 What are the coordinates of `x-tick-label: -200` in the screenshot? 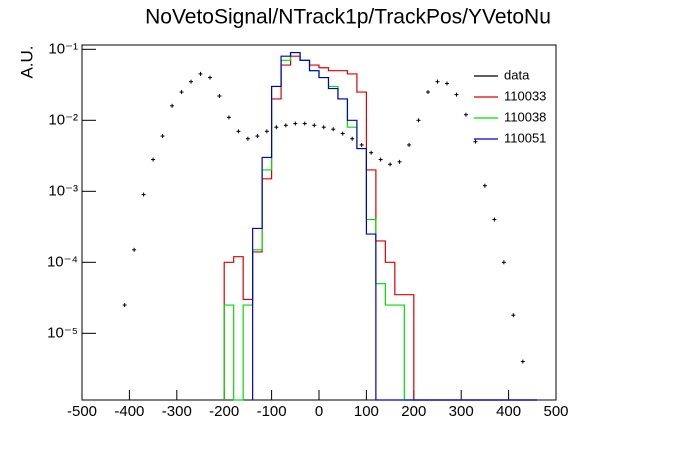 It's located at (224, 411).